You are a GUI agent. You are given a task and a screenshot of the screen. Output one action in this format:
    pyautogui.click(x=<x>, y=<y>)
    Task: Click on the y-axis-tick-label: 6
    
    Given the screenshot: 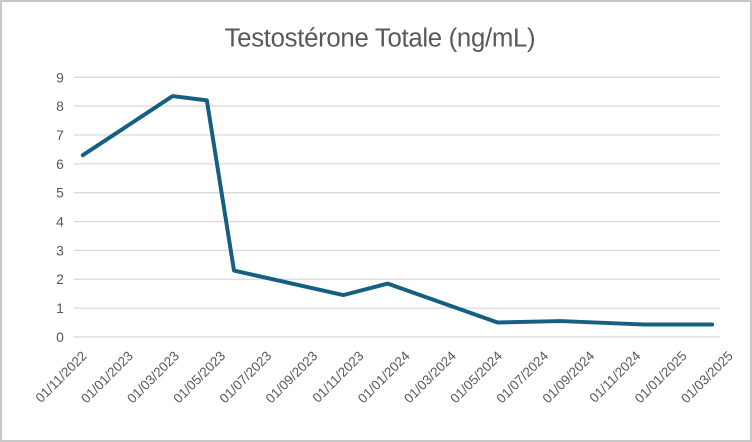 What is the action you would take?
    pyautogui.click(x=60, y=164)
    